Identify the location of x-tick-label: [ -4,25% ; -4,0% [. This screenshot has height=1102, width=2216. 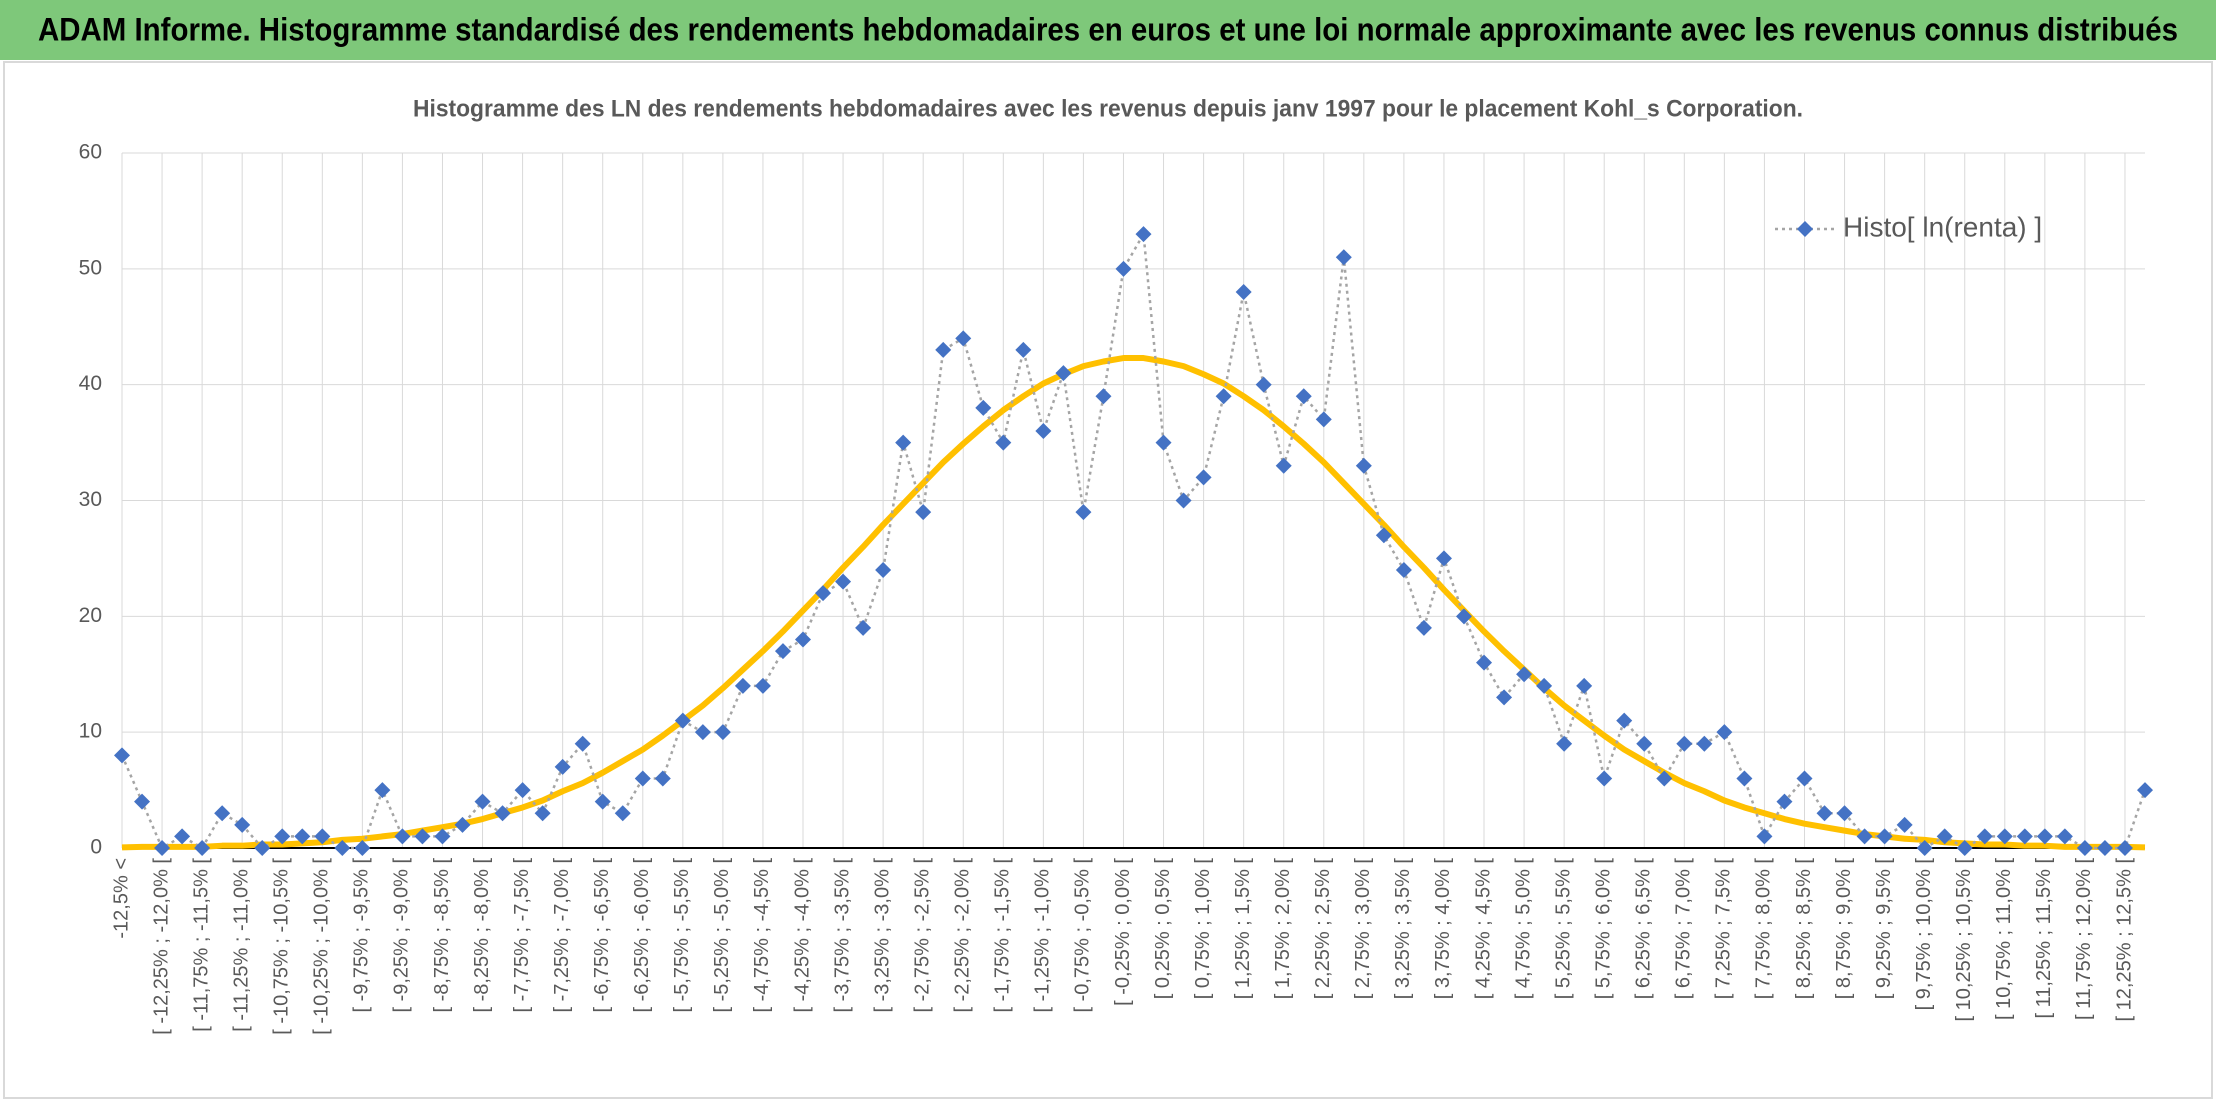
(802, 935).